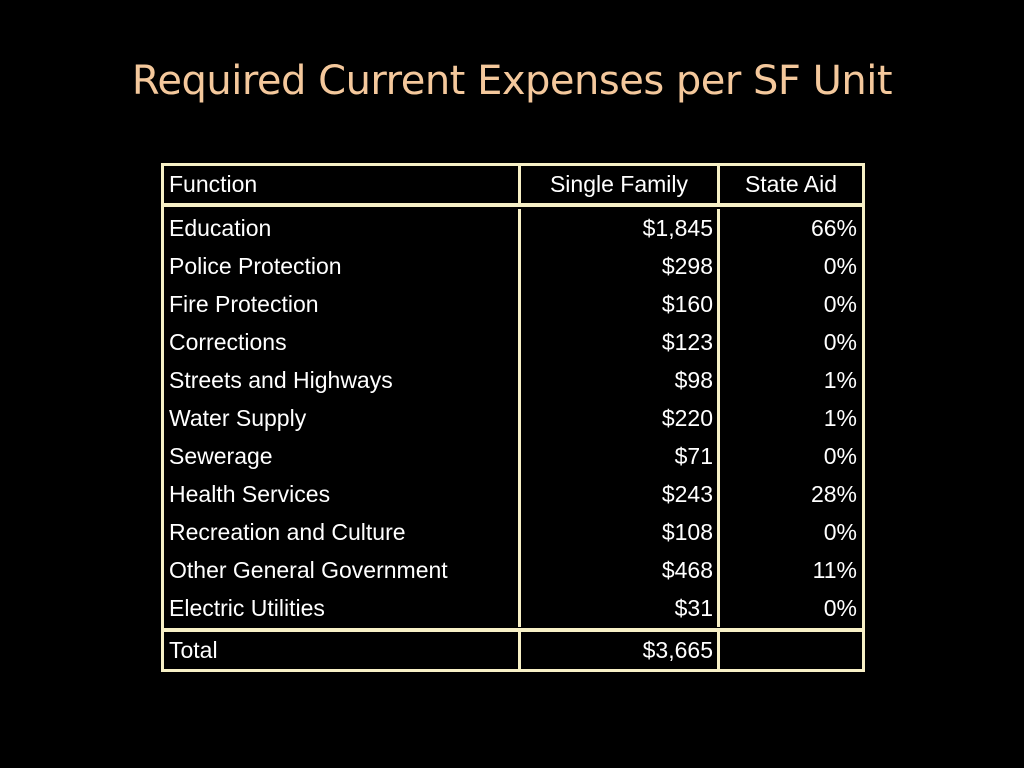 Image resolution: width=1024 pixels, height=768 pixels. Describe the element at coordinates (833, 227) in the screenshot. I see `state-aid-cell: 66%` at that location.